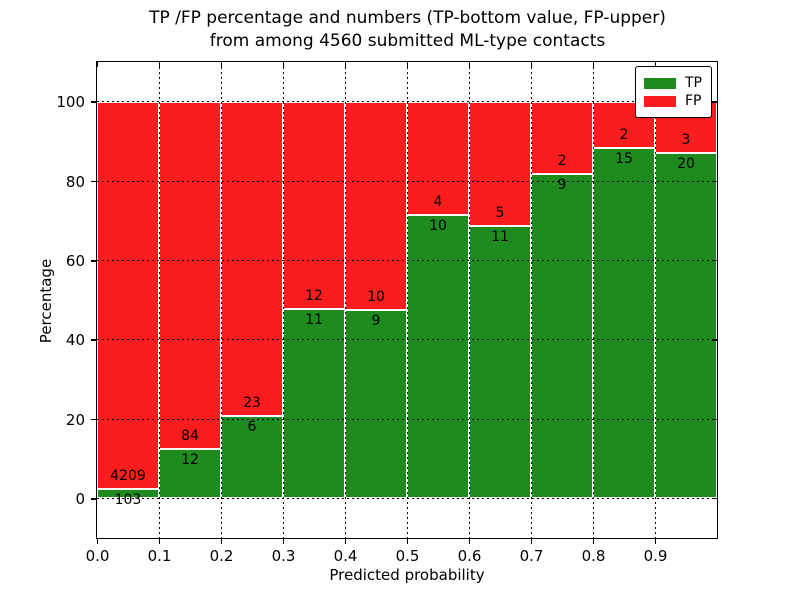 The height and width of the screenshot is (600, 800). I want to click on y-tick-label: 20, so click(75, 419).